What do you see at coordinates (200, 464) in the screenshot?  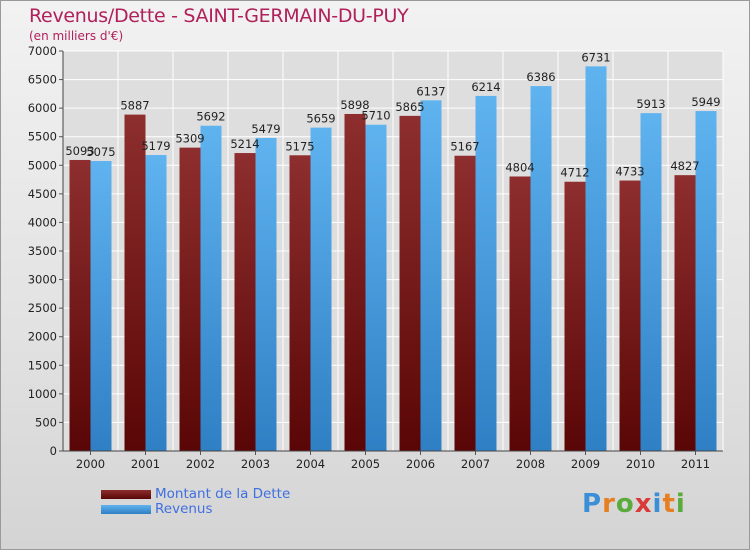 I see `x-tick-label: 2002` at bounding box center [200, 464].